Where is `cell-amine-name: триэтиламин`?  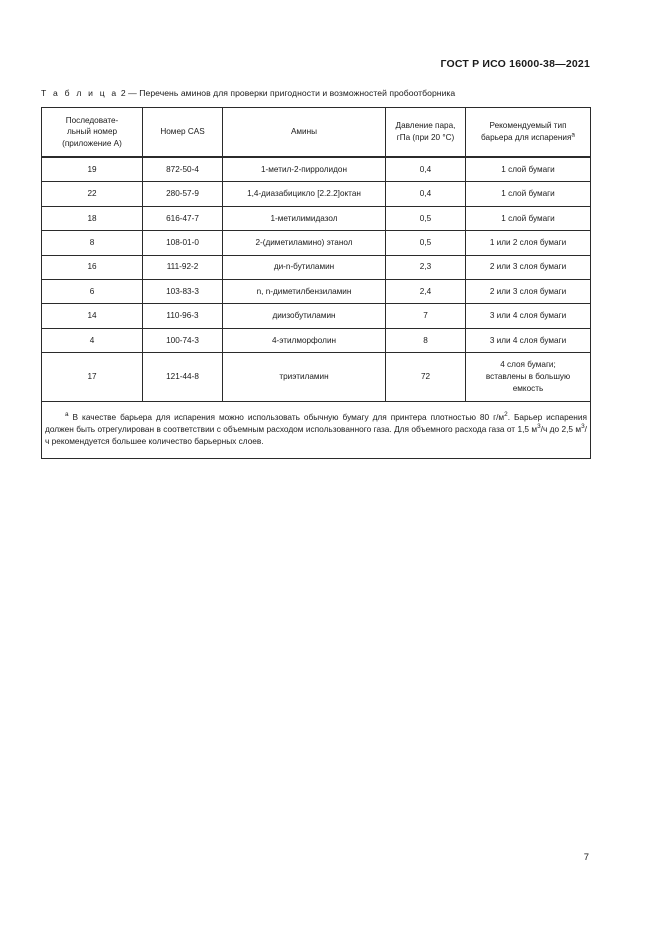 cell-amine-name: триэтиламин is located at coordinates (304, 377).